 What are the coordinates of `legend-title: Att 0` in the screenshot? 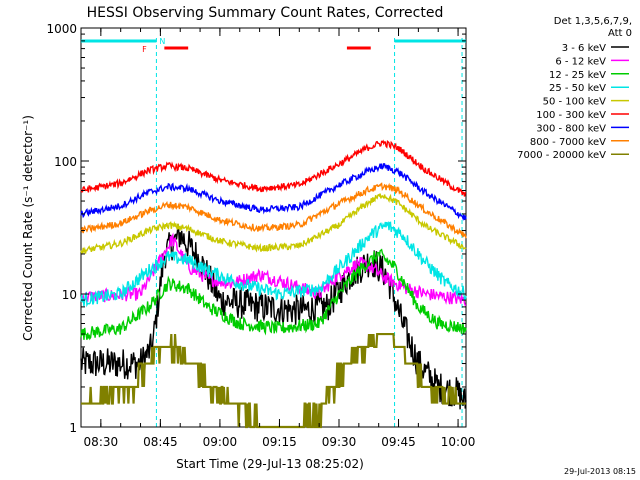 It's located at (620, 33).